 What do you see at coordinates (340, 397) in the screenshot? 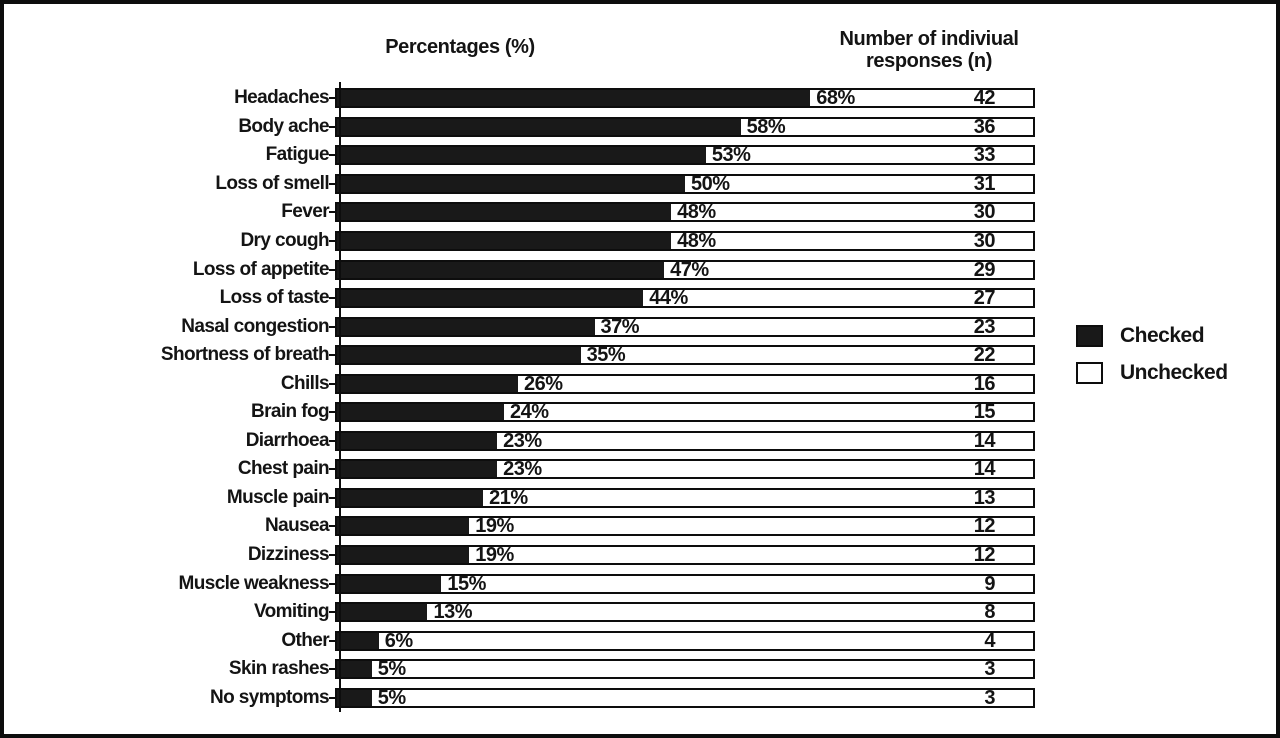
I see `y-axis-line` at bounding box center [340, 397].